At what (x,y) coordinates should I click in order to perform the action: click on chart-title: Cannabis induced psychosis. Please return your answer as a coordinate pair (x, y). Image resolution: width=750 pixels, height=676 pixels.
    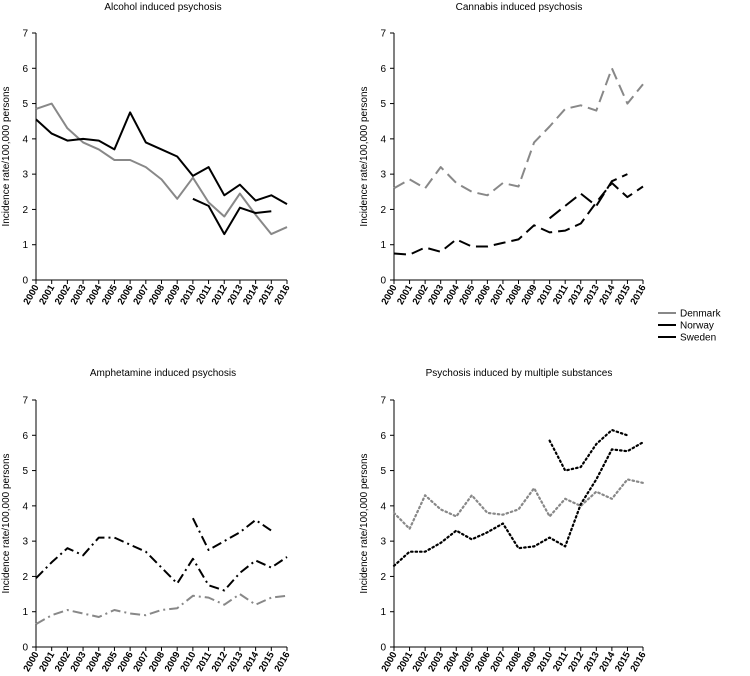
    Looking at the image, I should click on (519, 7).